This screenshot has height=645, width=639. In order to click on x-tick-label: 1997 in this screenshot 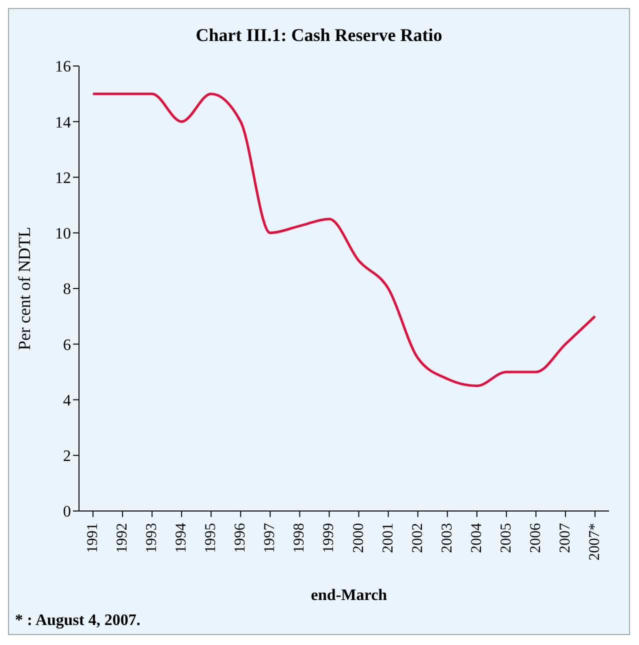, I will do `click(270, 537)`.